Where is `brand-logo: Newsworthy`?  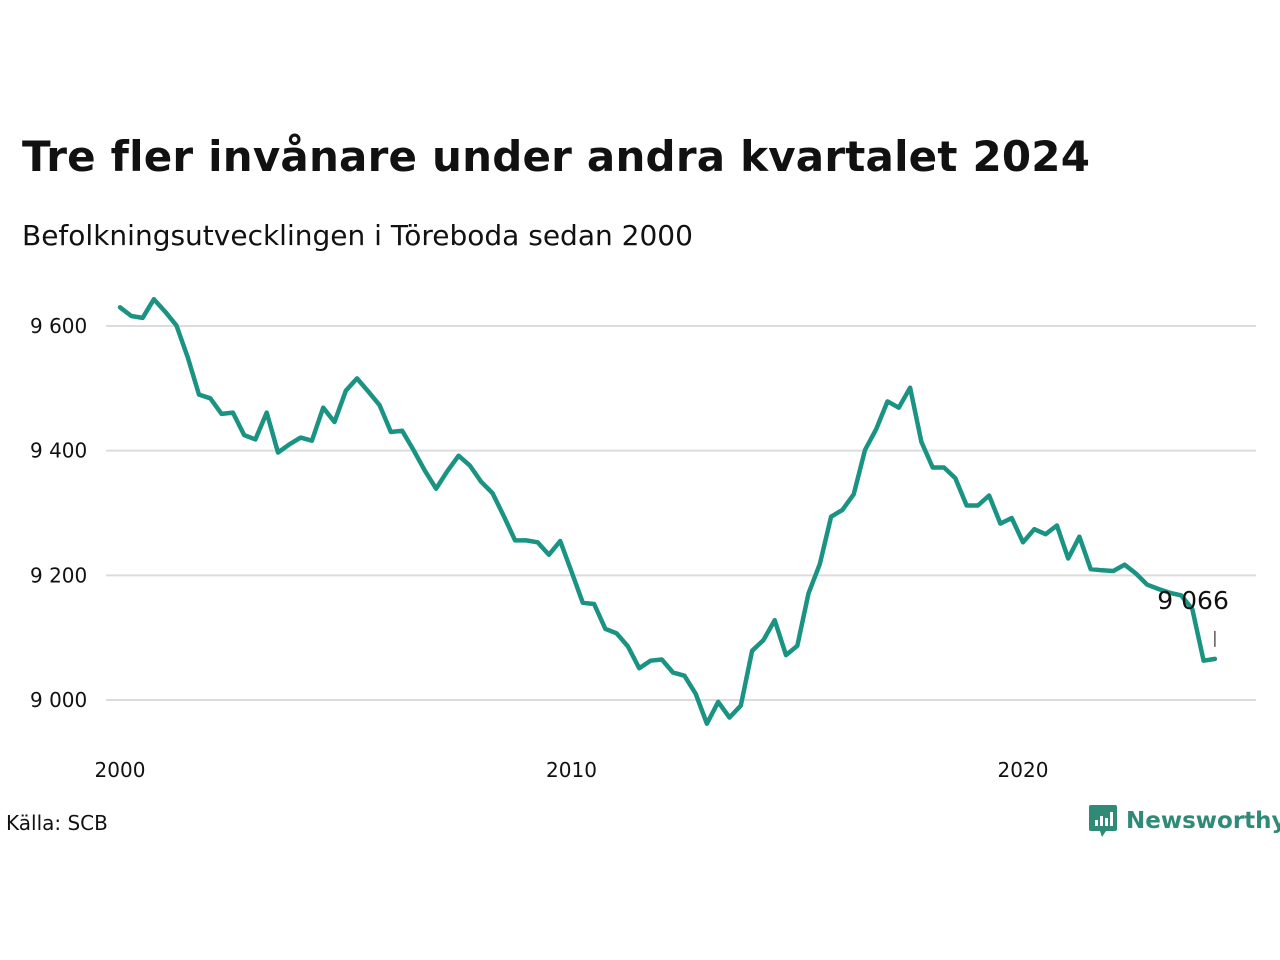 brand-logo: Newsworthy is located at coordinates (1184, 821).